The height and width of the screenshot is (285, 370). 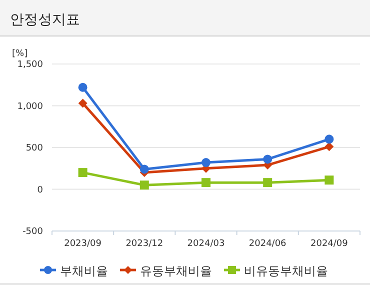 What do you see at coordinates (40, 190) in the screenshot?
I see `y-tick-label: 0` at bounding box center [40, 190].